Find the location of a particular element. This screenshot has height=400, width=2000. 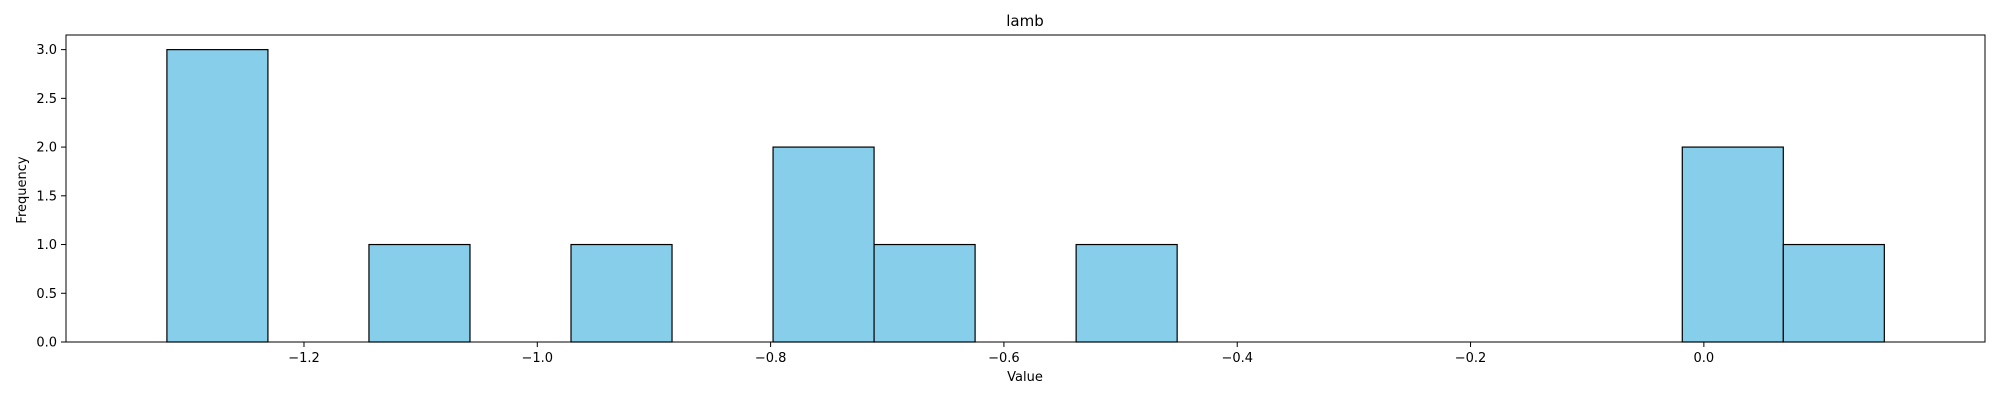

y-tick-label: 0.5 is located at coordinates (46, 294).